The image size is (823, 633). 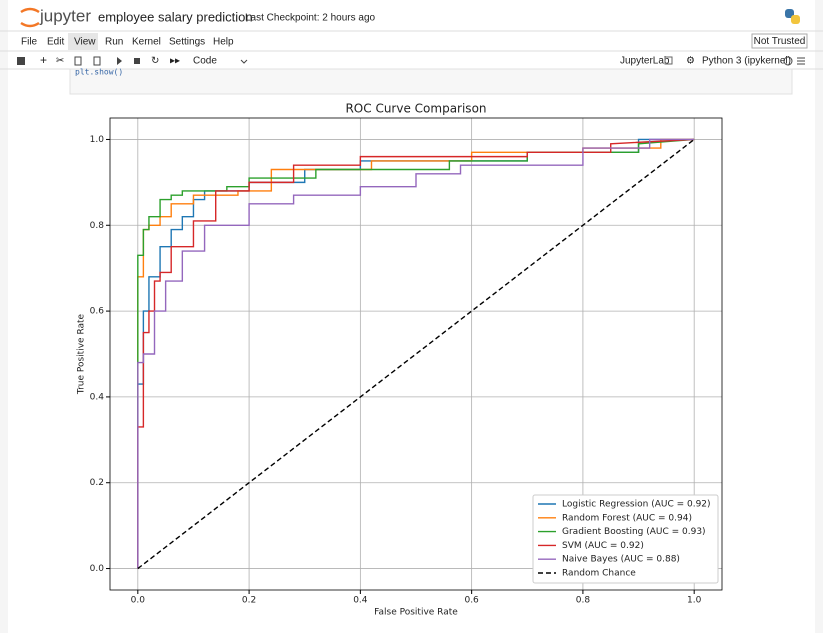 What do you see at coordinates (636, 505) in the screenshot?
I see `legend-label: Logistic Regression (AUC = 0.92)` at bounding box center [636, 505].